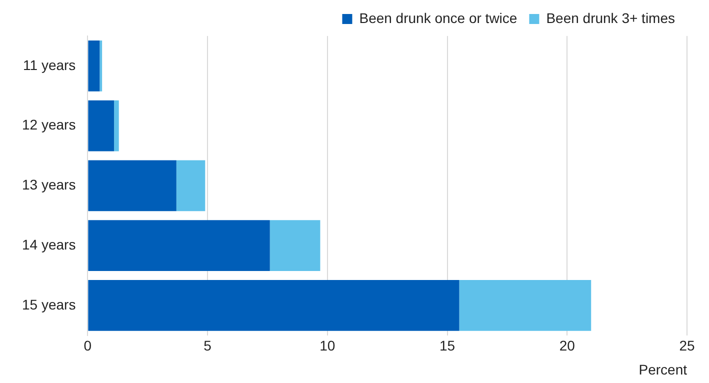  I want to click on y-tick-label: 15 years, so click(49, 304).